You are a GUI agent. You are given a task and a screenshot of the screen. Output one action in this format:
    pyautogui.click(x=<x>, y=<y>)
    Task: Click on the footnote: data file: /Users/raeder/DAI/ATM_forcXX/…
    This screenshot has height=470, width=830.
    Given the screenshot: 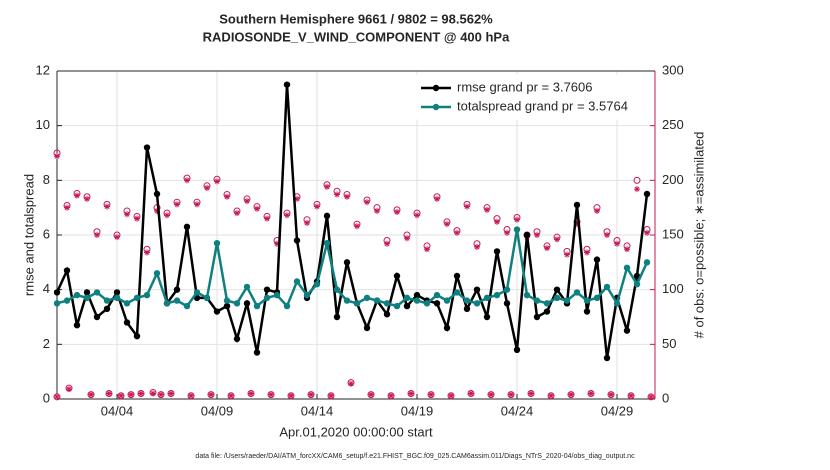 What is the action you would take?
    pyautogui.click(x=415, y=456)
    